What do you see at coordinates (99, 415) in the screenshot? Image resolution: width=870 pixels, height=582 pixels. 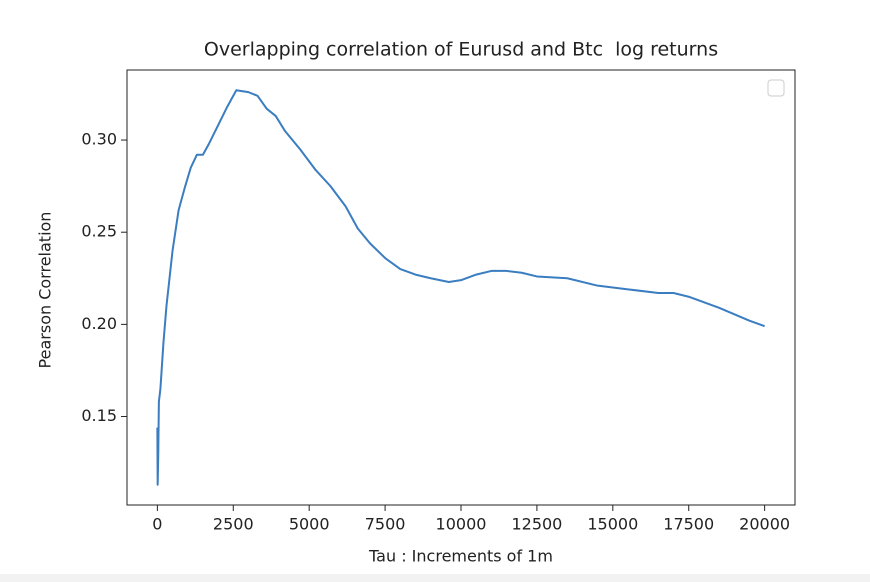 I see `y-tick-label: 0.15` at bounding box center [99, 415].